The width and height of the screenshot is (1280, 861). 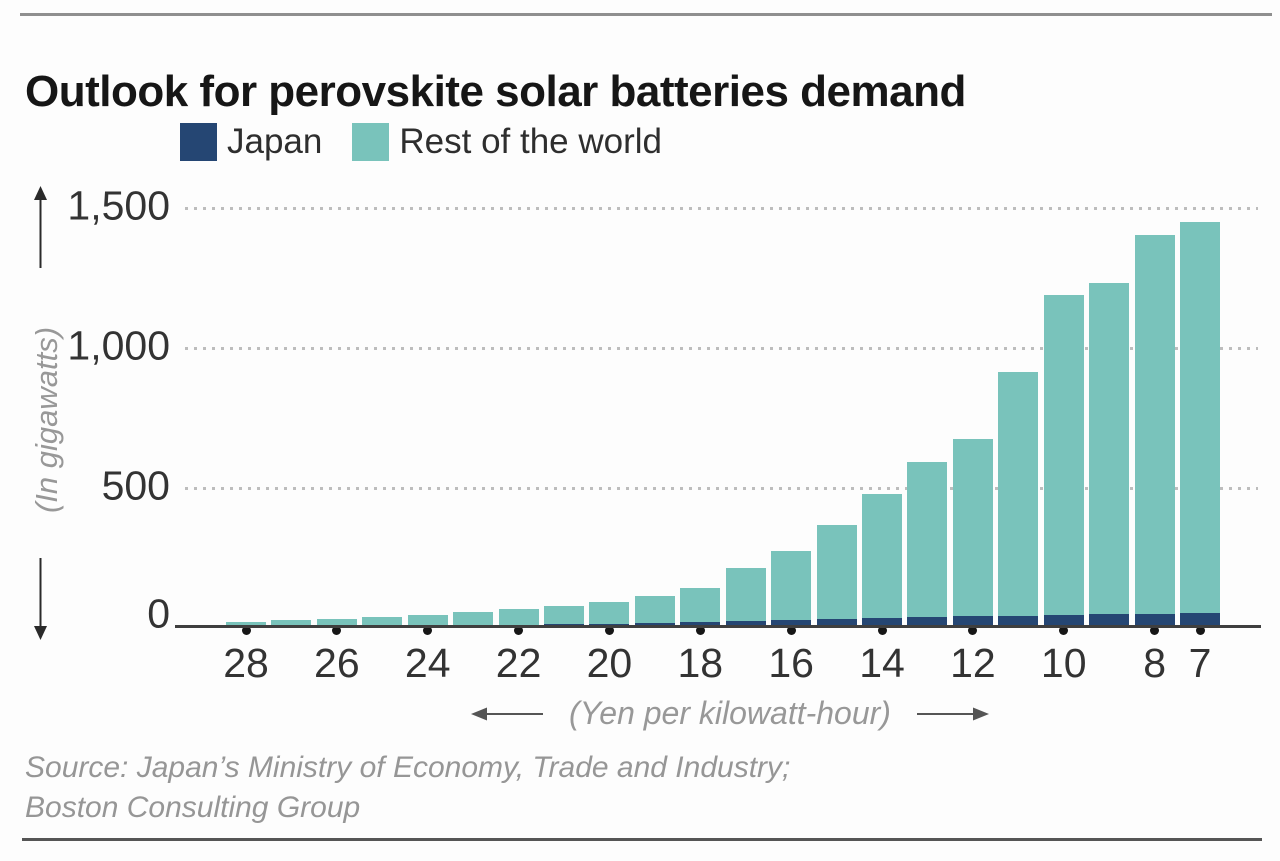 What do you see at coordinates (135, 485) in the screenshot?
I see `y-tick-label-500: 500` at bounding box center [135, 485].